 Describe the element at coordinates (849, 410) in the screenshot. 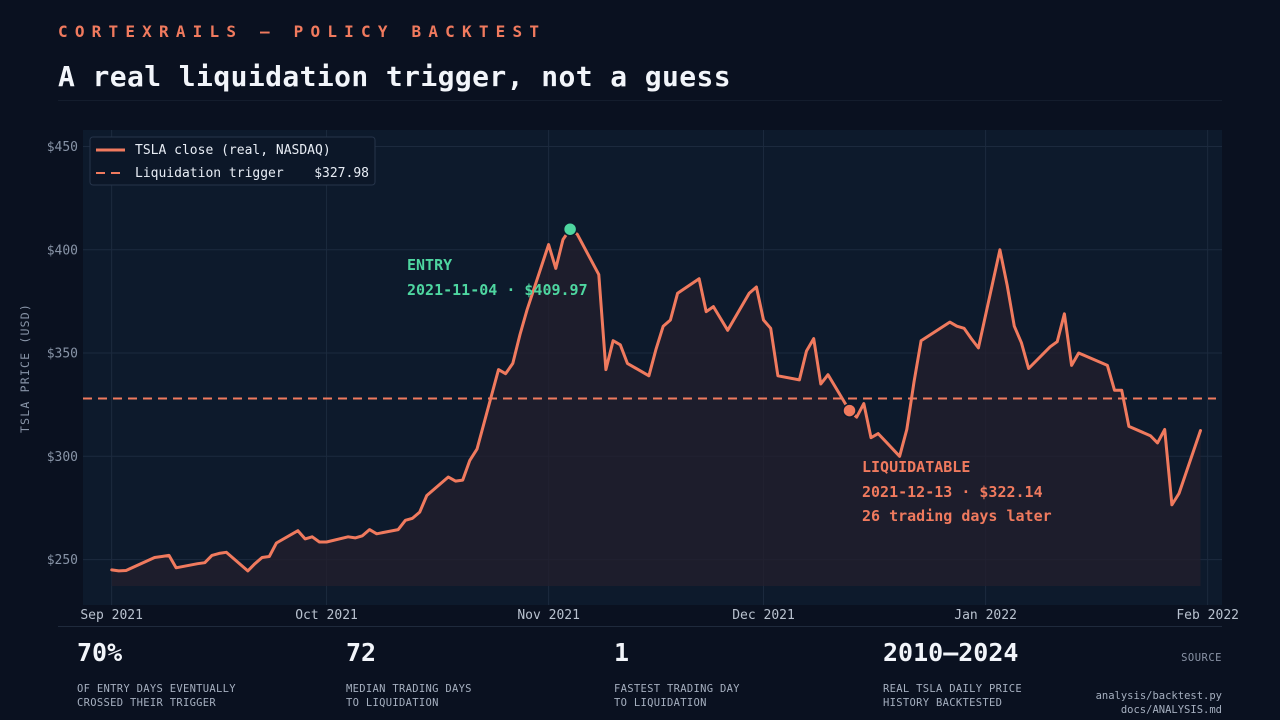

I see `liquidation-marker` at that location.